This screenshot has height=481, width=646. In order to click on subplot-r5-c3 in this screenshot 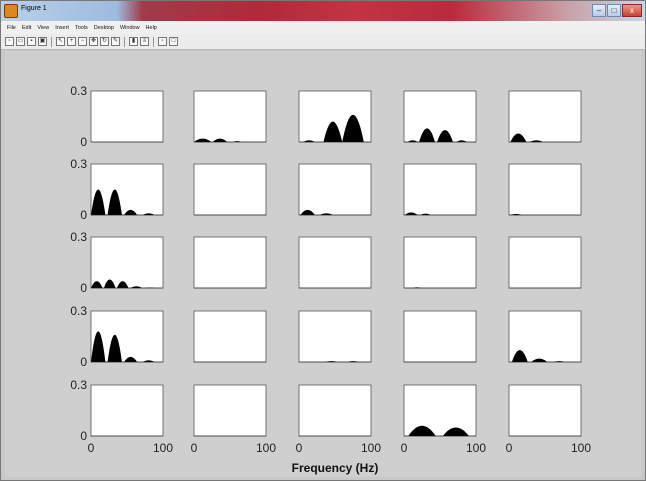, I will do `click(335, 410)`.